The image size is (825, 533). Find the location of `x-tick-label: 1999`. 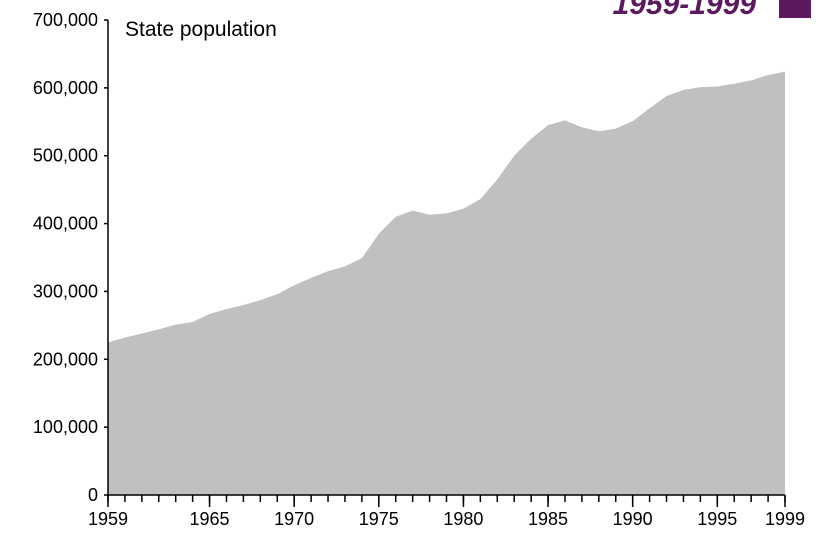

x-tick-label: 1999 is located at coordinates (785, 519).